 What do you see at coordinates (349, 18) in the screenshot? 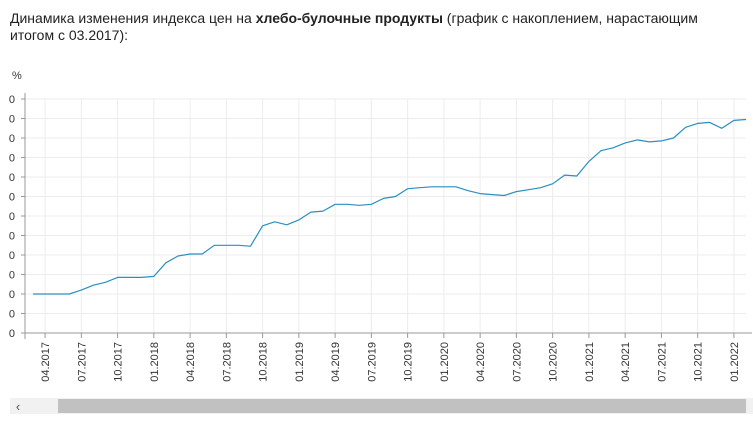
I see `title-product: хлебо-булочные продукты` at bounding box center [349, 18].